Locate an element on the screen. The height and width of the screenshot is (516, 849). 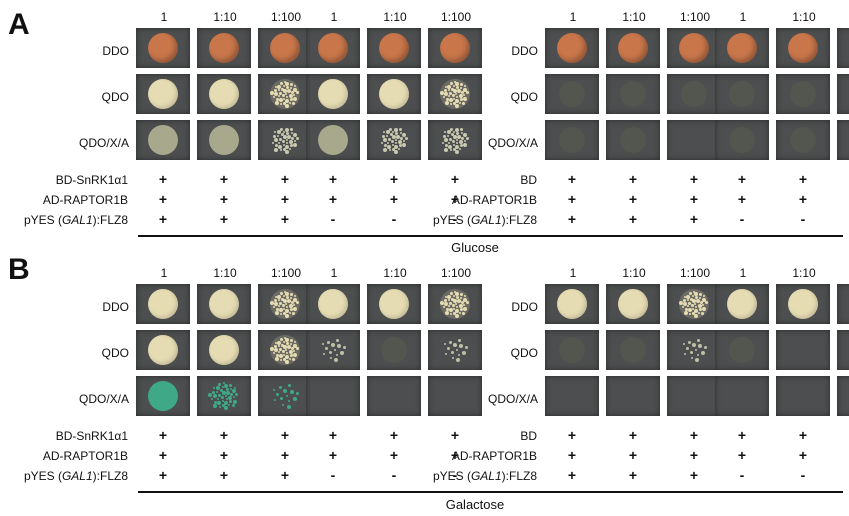
medium-row-label: DDO is located at coordinates (115, 307).